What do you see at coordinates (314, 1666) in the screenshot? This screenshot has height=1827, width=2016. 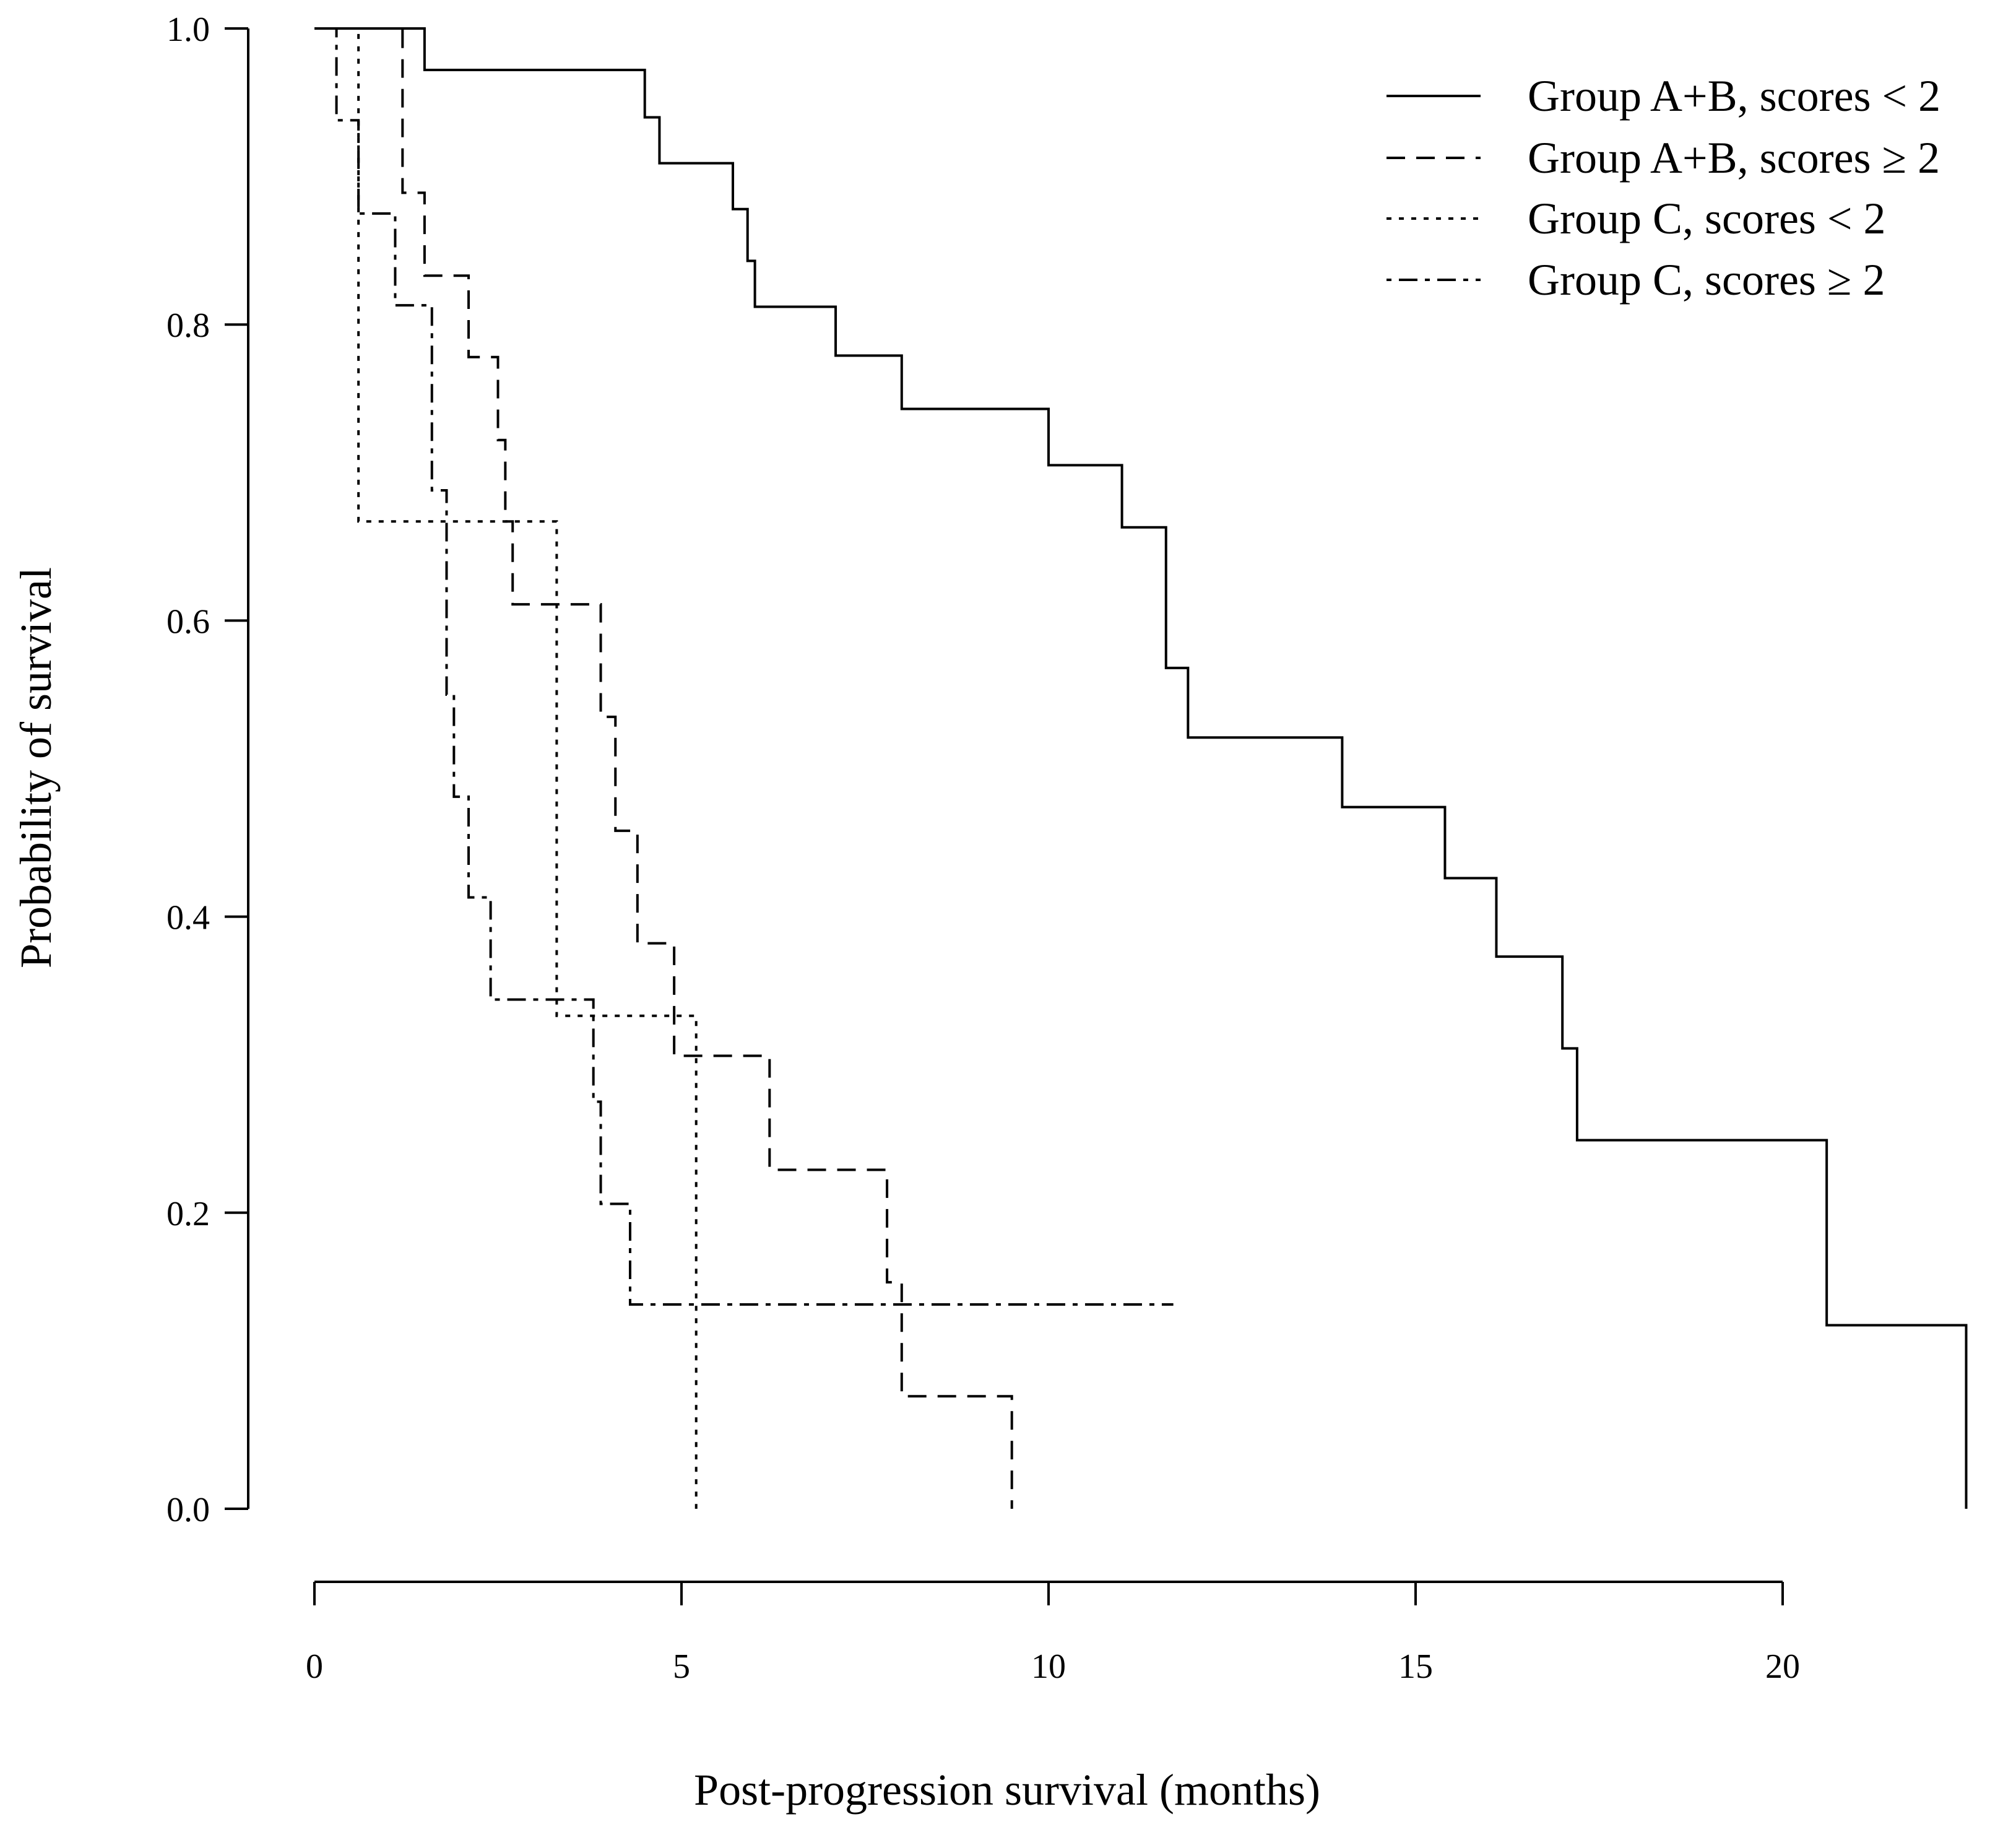 I see `x-tick-label: 0` at bounding box center [314, 1666].